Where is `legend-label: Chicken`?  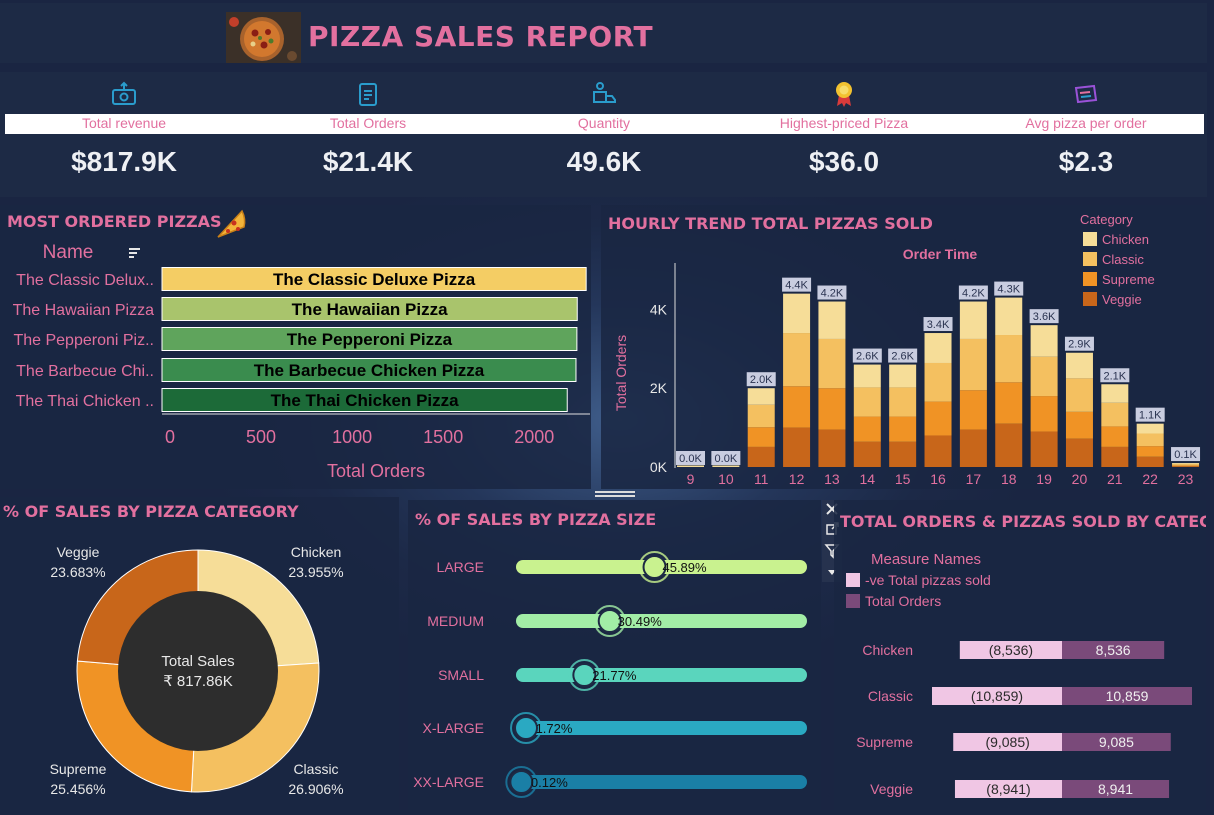 legend-label: Chicken is located at coordinates (1125, 239).